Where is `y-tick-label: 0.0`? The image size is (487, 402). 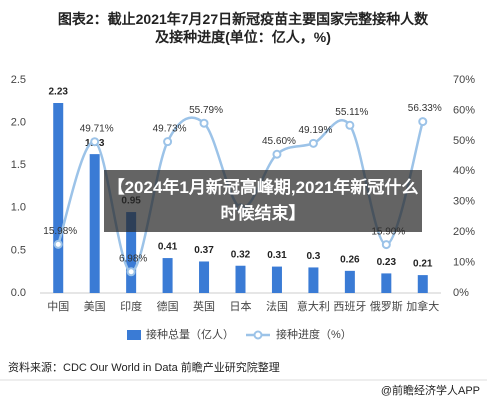 y-tick-label: 0.0 is located at coordinates (18, 293).